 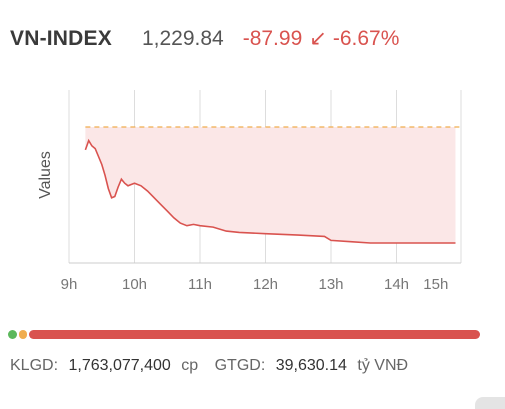 I want to click on advance-segment, so click(x=13, y=334).